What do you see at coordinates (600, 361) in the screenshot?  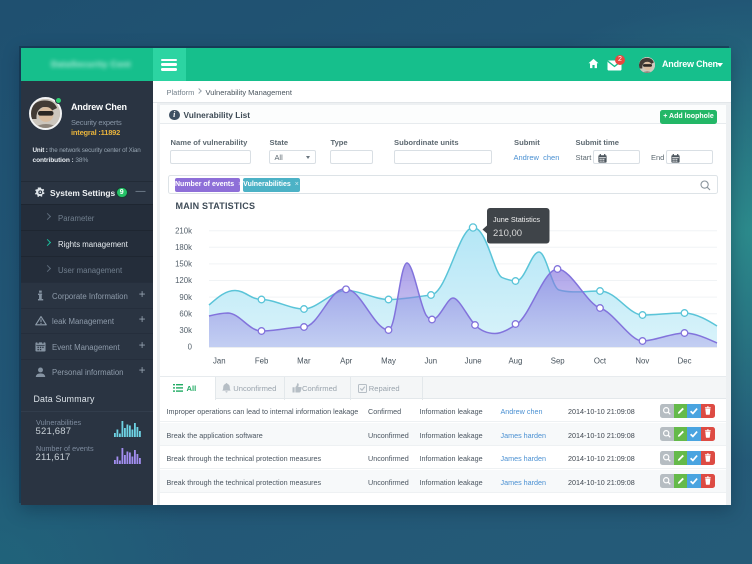 I see `svg-text: Oct` at bounding box center [600, 361].